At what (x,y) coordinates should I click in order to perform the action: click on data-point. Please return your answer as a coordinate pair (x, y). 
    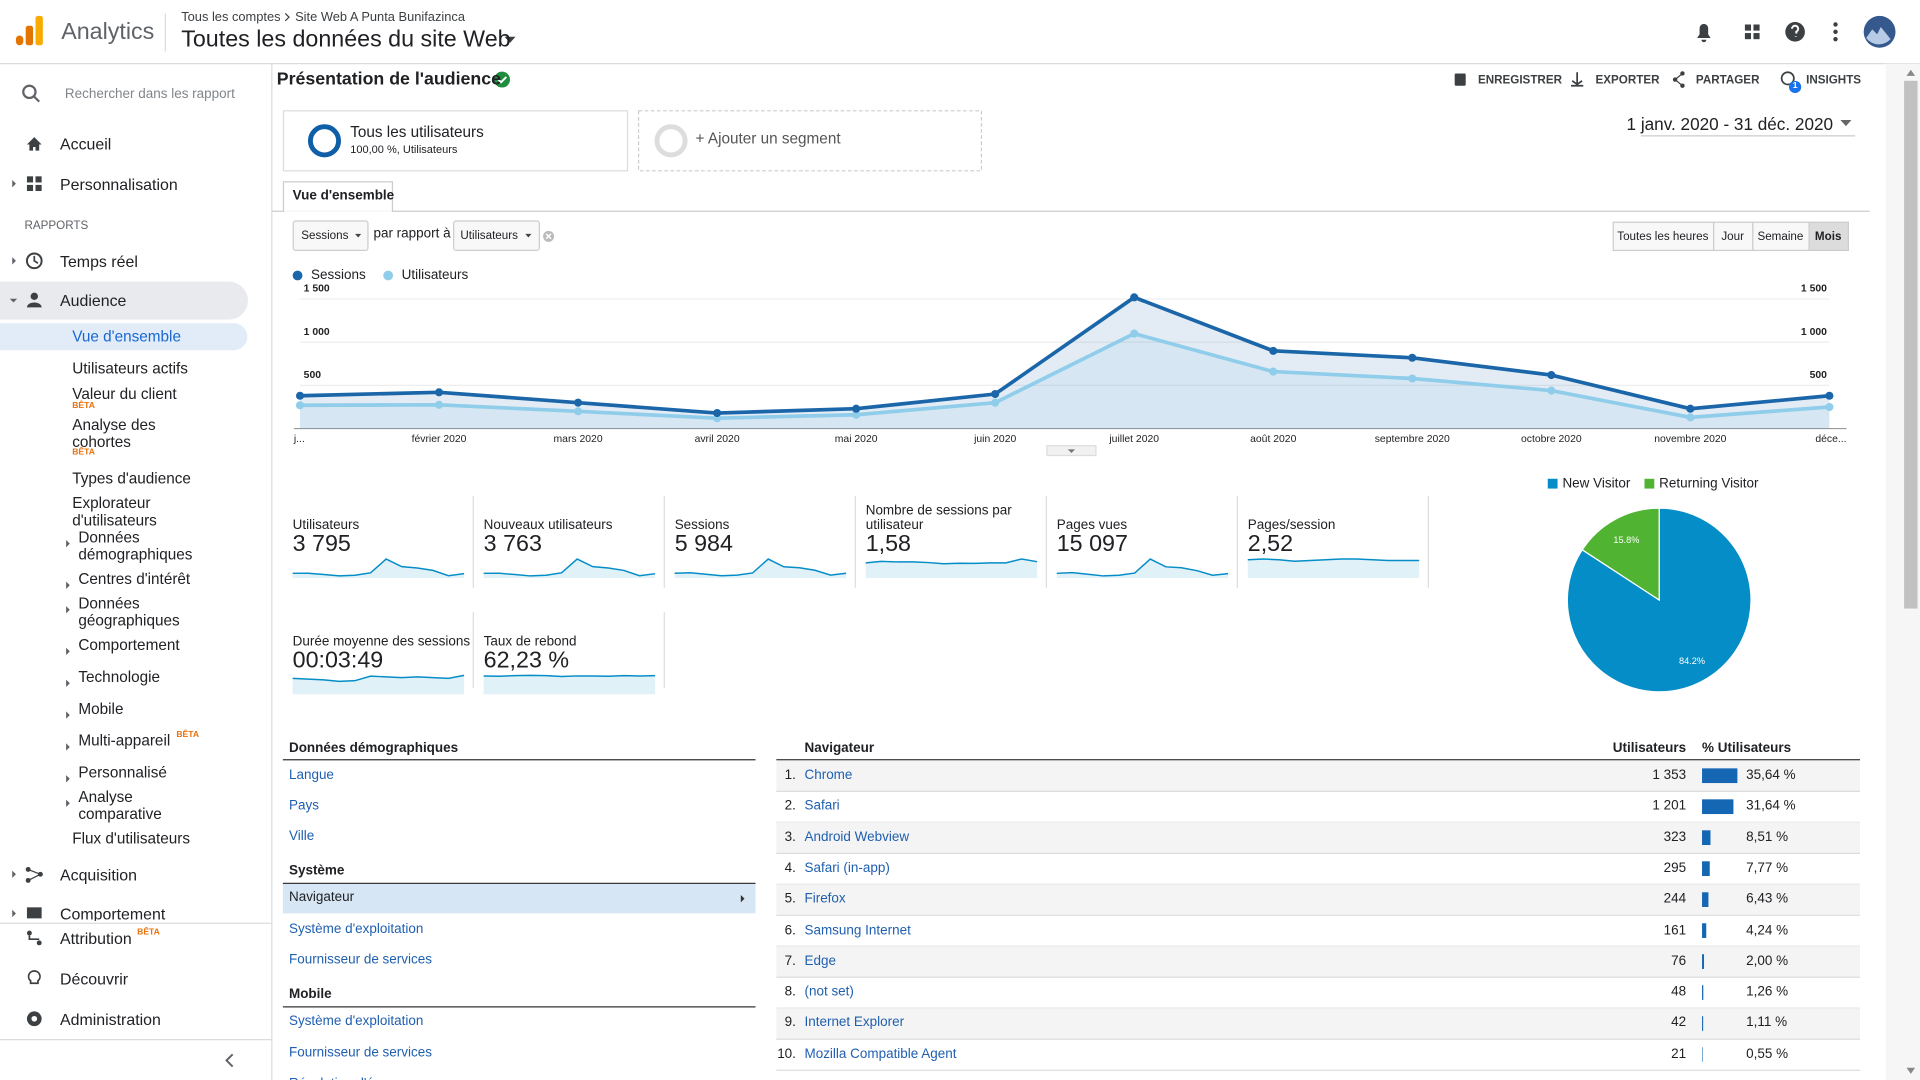
    Looking at the image, I should click on (300, 405).